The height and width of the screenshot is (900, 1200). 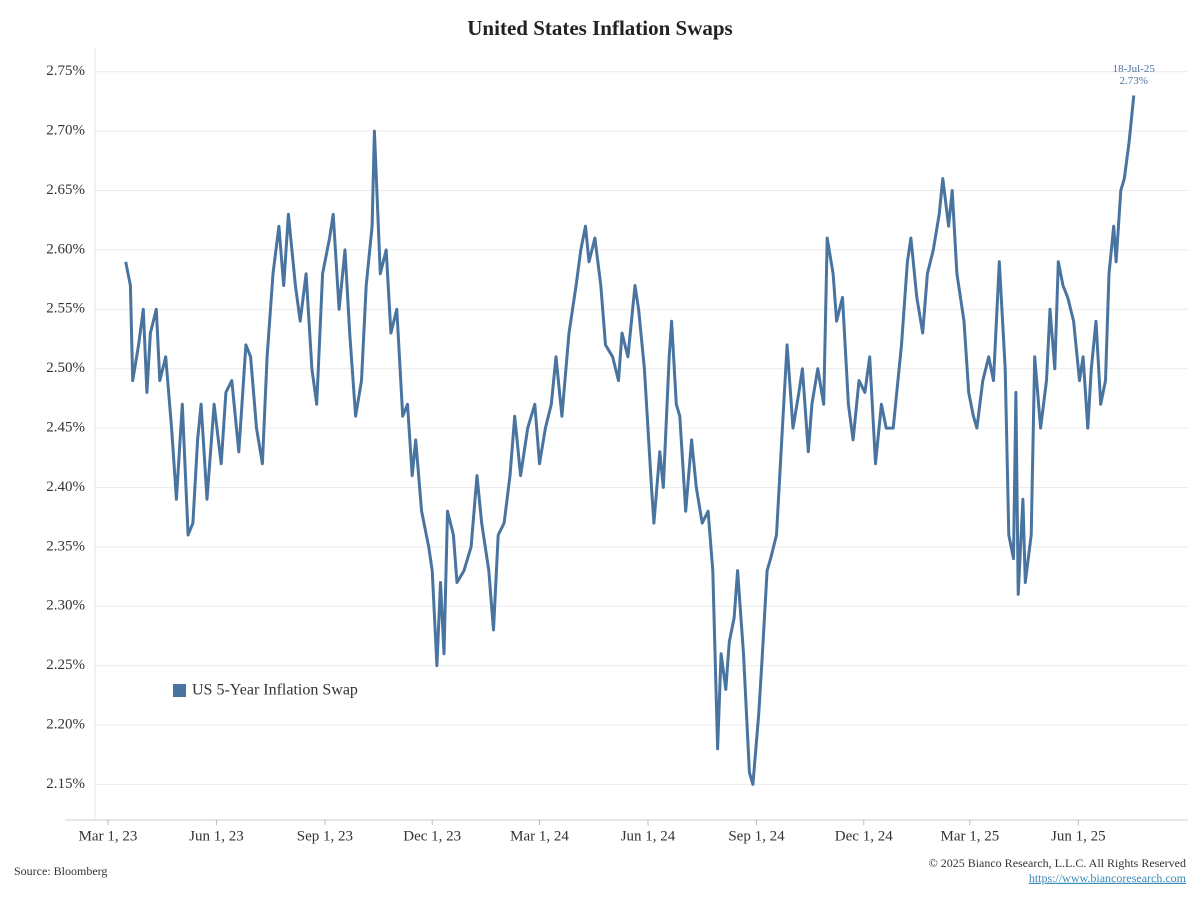 What do you see at coordinates (60, 871) in the screenshot?
I see `source: Source: Bloomberg` at bounding box center [60, 871].